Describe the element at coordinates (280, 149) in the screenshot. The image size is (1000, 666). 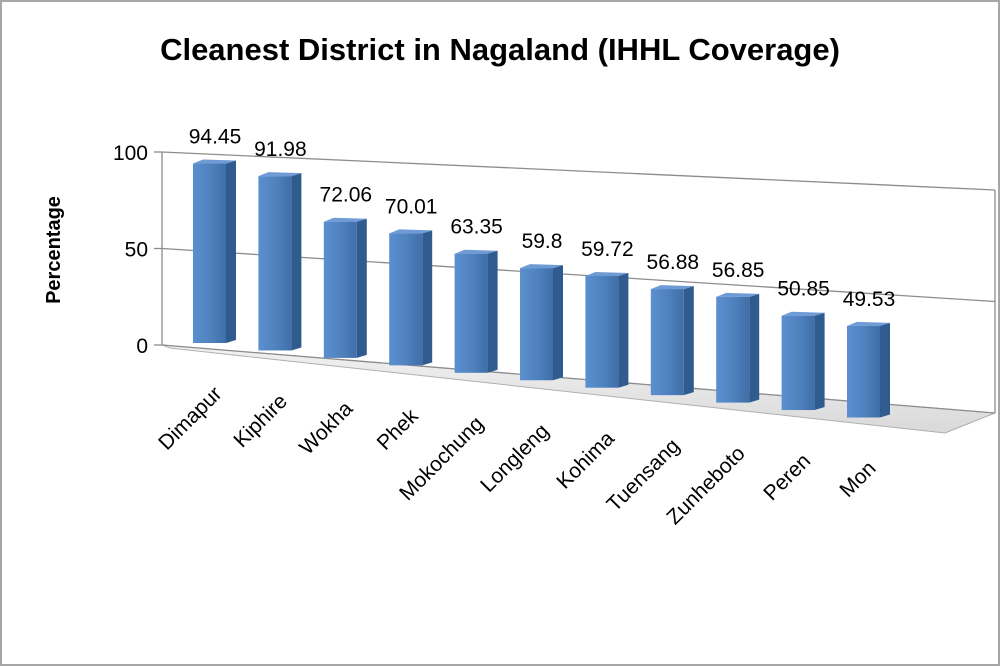
I see `data-label: 91.98` at that location.